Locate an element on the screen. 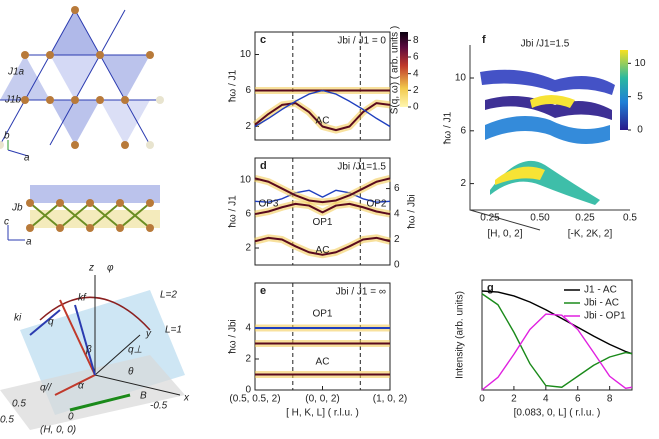 Image resolution: width=659 pixels, height=439 pixels. annotation: Jbi / J1 = 0 is located at coordinates (361, 41).